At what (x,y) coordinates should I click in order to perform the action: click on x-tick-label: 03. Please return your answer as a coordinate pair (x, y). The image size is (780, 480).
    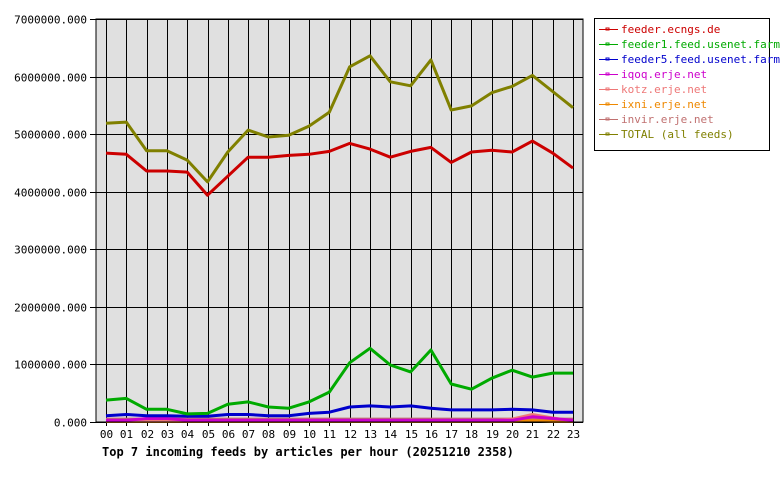
    Looking at the image, I should click on (167, 434).